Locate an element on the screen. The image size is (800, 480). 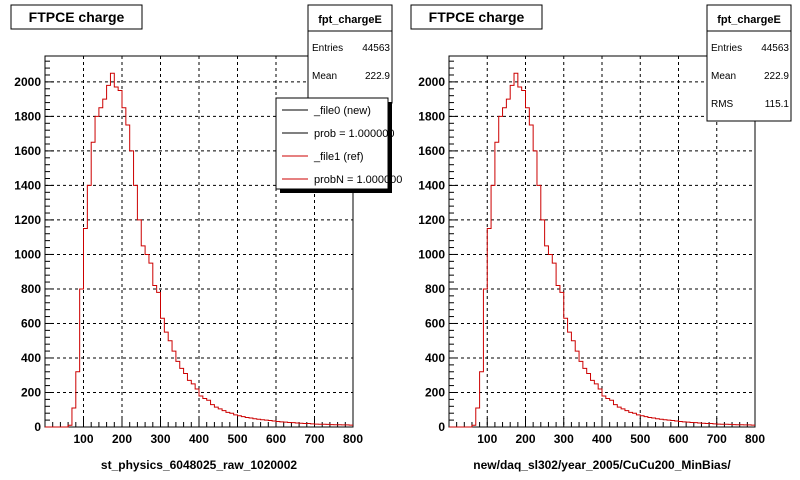
legend-entry-label: _file1 (ref) is located at coordinates (338, 157).